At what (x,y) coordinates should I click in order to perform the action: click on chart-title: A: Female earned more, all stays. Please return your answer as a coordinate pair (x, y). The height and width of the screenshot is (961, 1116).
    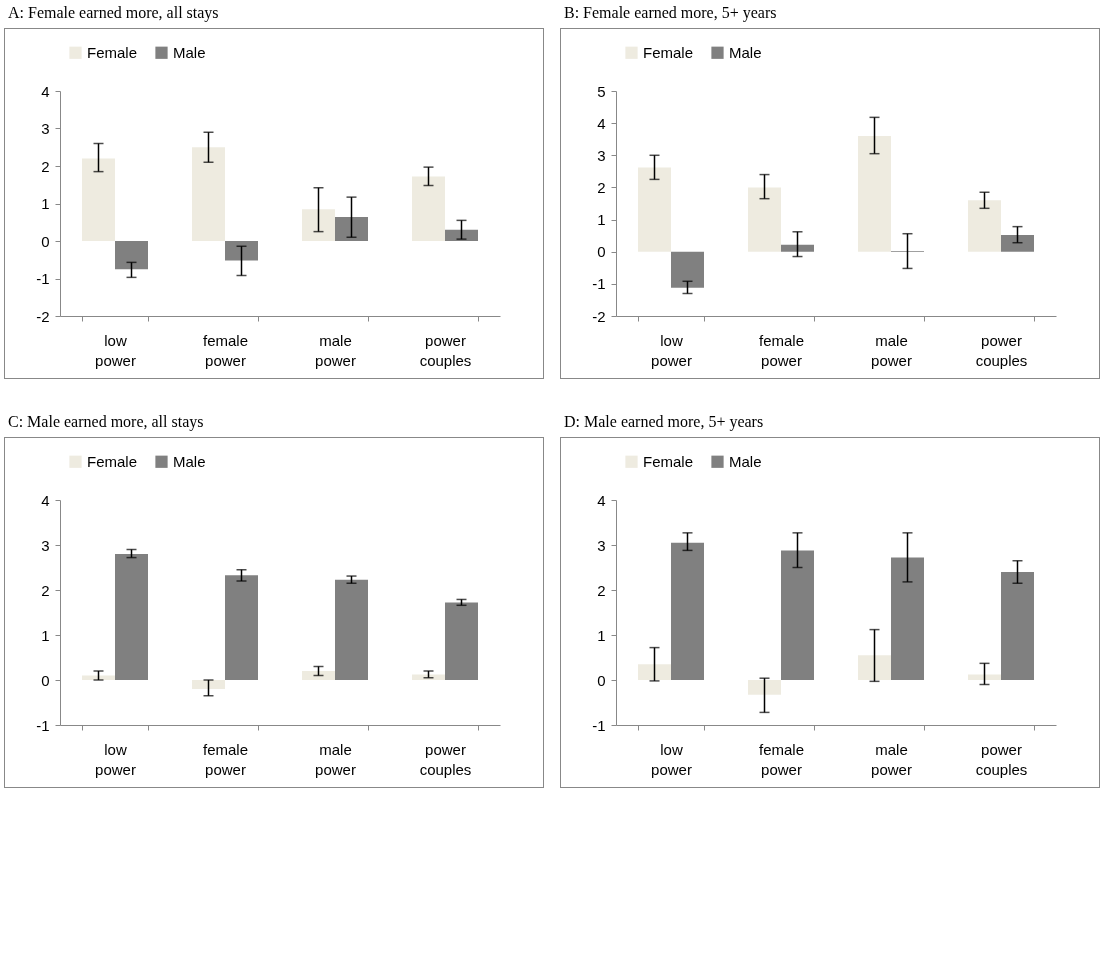
    Looking at the image, I should click on (114, 13).